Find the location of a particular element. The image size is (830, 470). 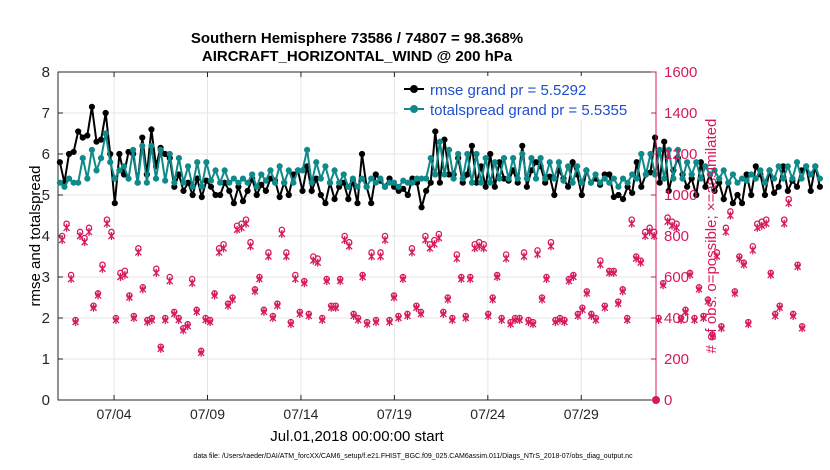

x-tick-label: 07/09 is located at coordinates (207, 414).